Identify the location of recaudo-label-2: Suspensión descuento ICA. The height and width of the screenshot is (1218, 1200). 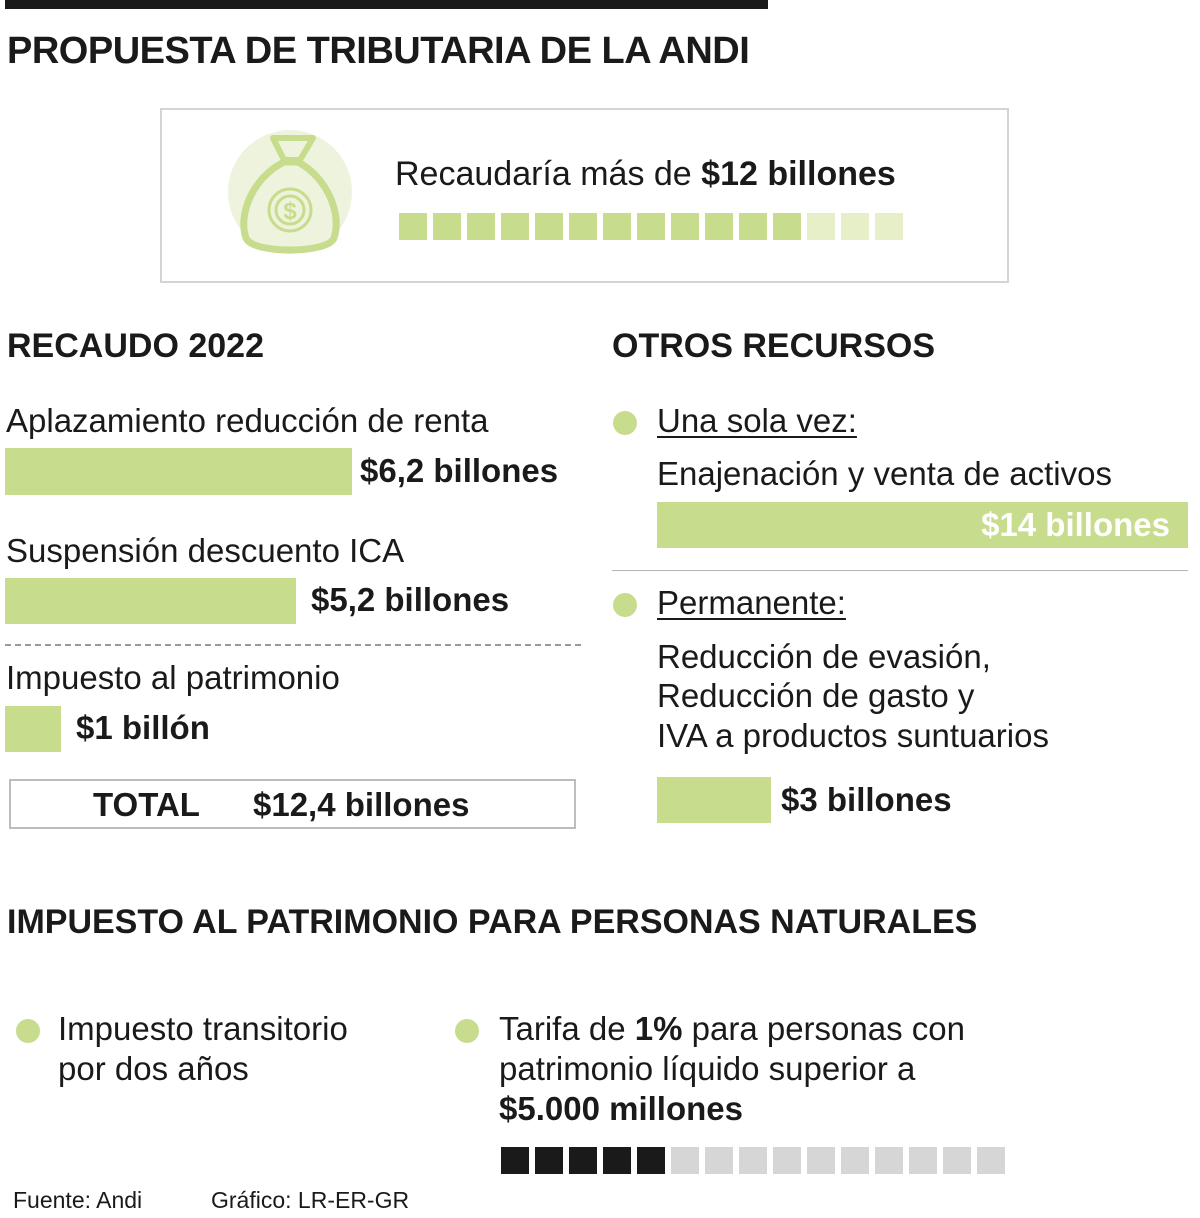
(205, 550).